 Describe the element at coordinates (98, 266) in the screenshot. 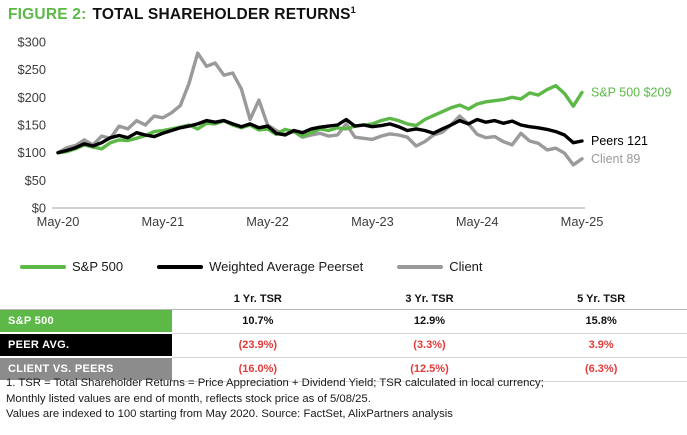

I see `legend-label: S&P 500` at that location.